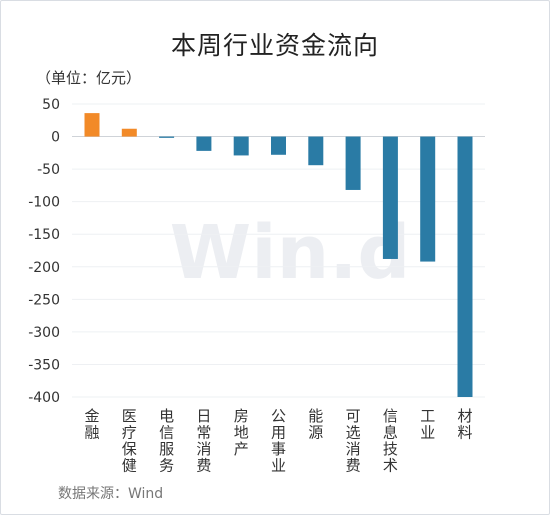 The width and height of the screenshot is (550, 515). What do you see at coordinates (44, 398) in the screenshot?
I see `y-tick-label: -400` at bounding box center [44, 398].